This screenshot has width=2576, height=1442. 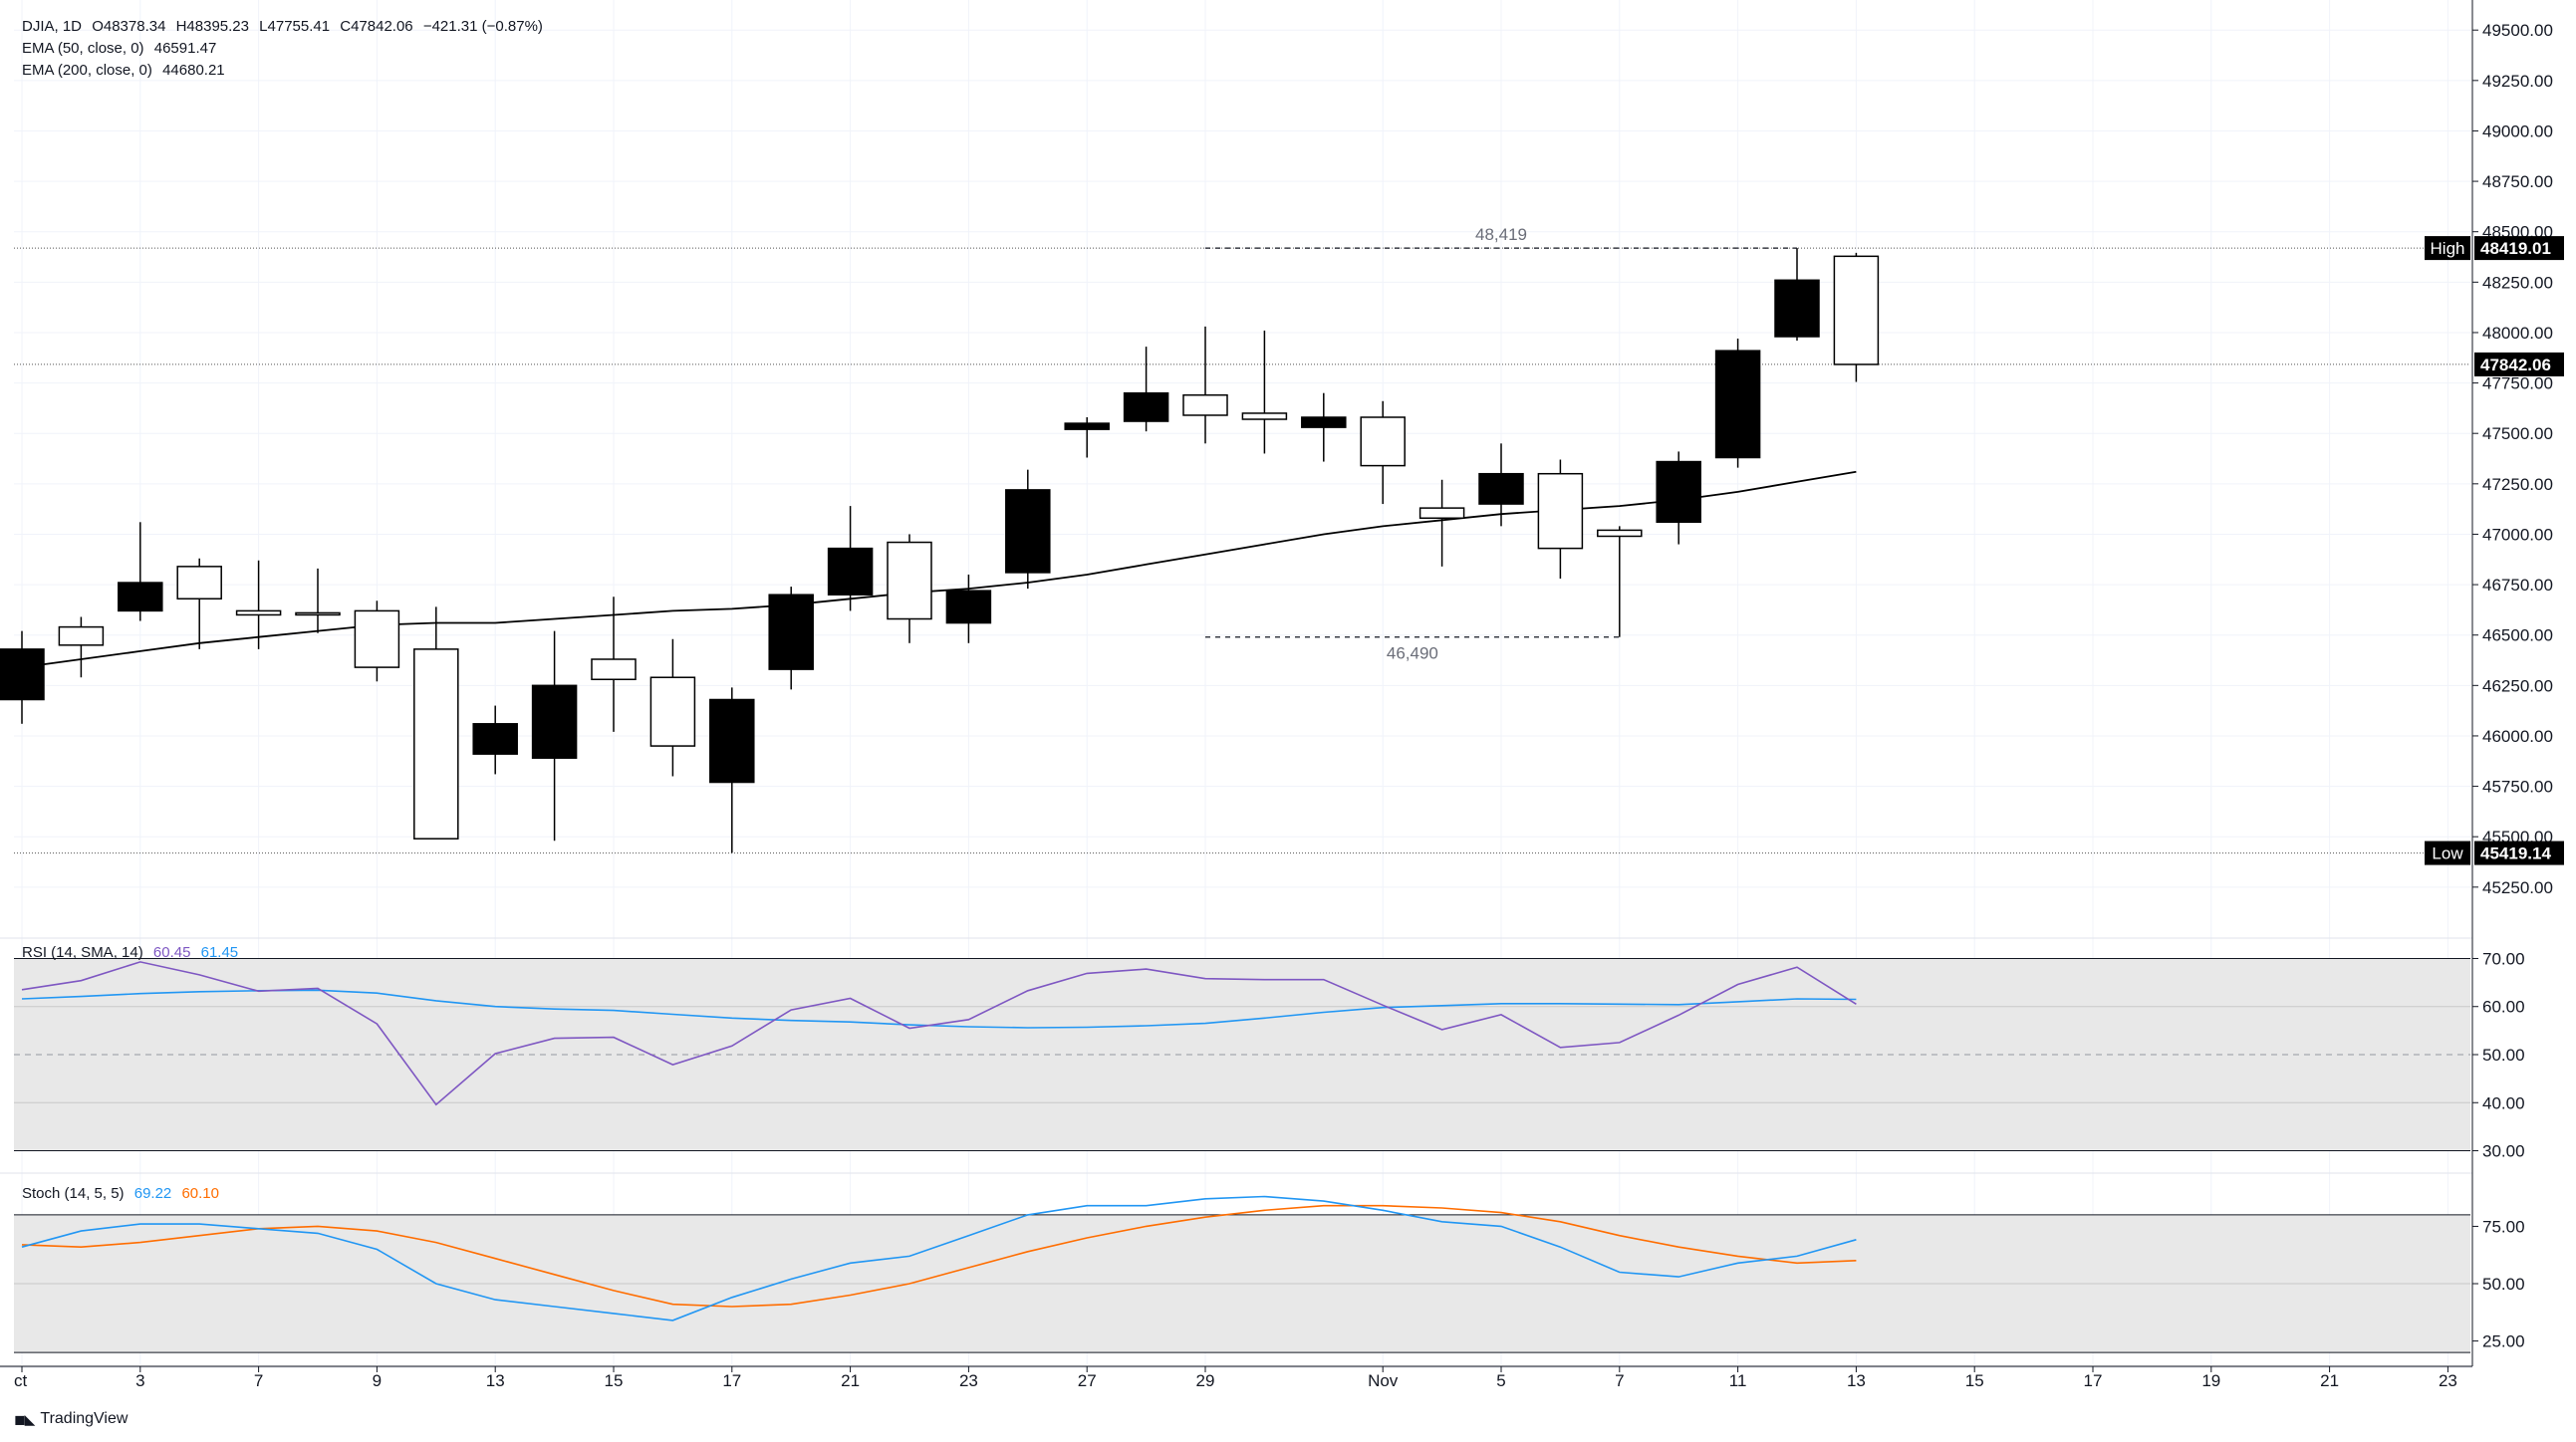 I want to click on legend-symbol: DJIA, 1D, so click(x=52, y=26).